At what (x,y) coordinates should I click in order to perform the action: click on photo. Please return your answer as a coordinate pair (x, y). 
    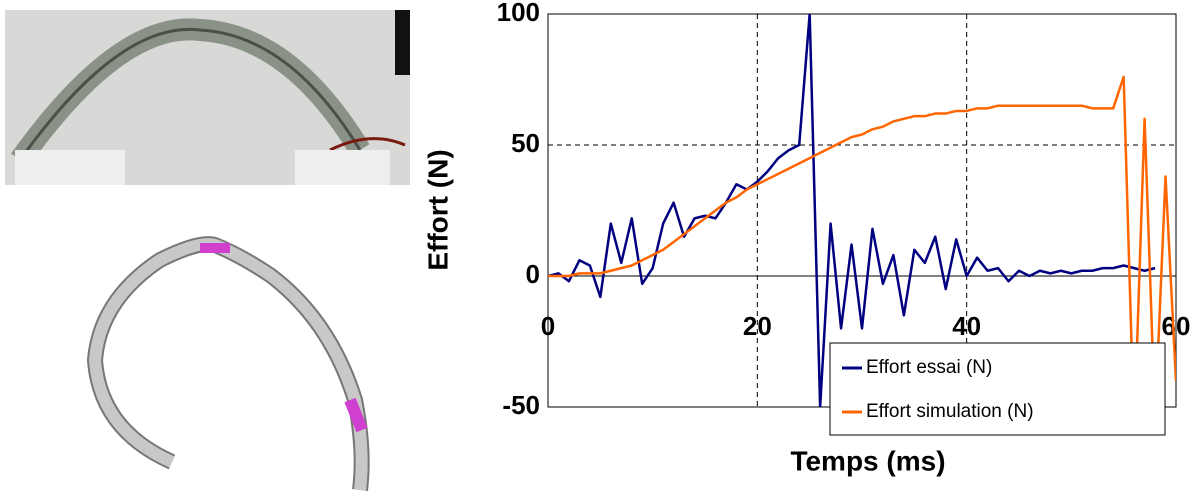
    Looking at the image, I should click on (207, 97).